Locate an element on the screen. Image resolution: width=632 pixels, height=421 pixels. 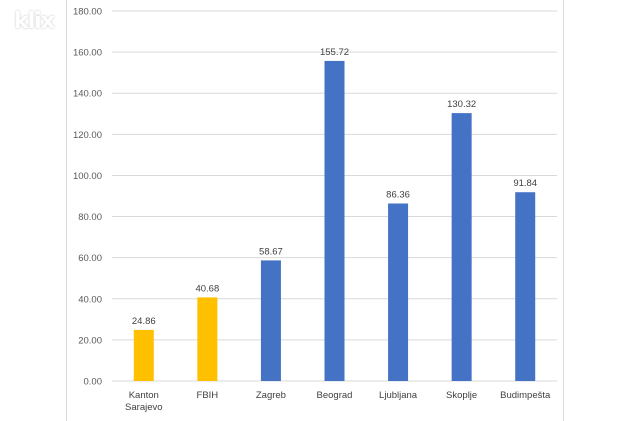
data-label: 155.72 is located at coordinates (334, 52).